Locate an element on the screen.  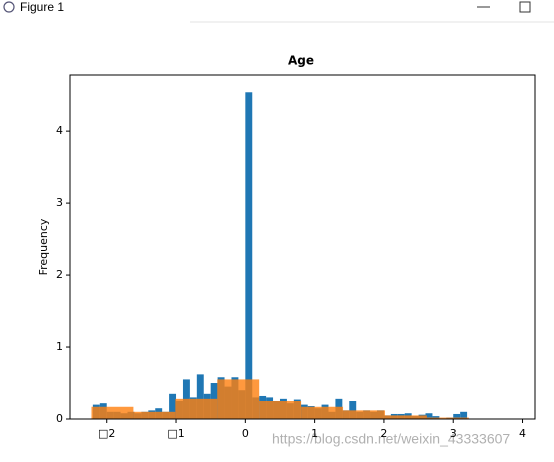
x-tick-label: 2 is located at coordinates (383, 433).